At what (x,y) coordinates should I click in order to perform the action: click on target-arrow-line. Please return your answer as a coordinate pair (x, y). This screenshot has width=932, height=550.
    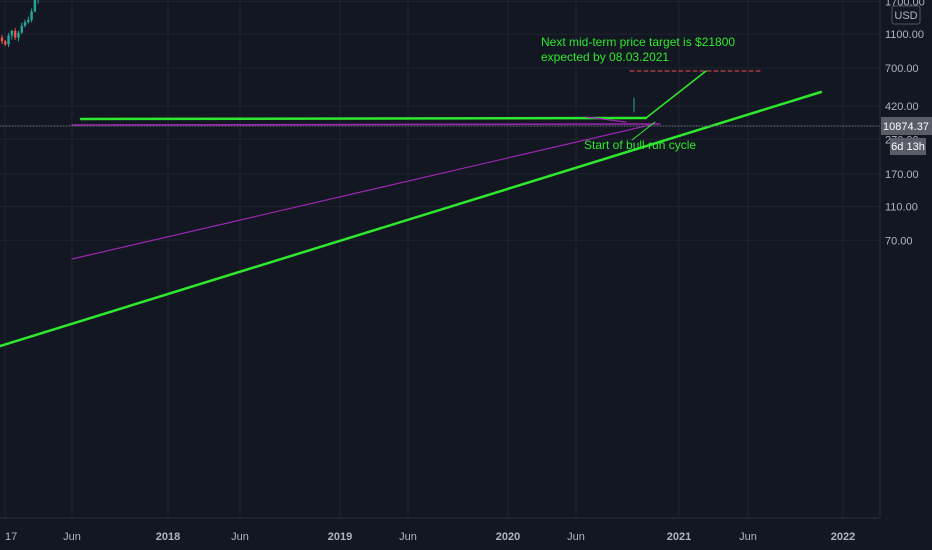
    Looking at the image, I should click on (676, 94).